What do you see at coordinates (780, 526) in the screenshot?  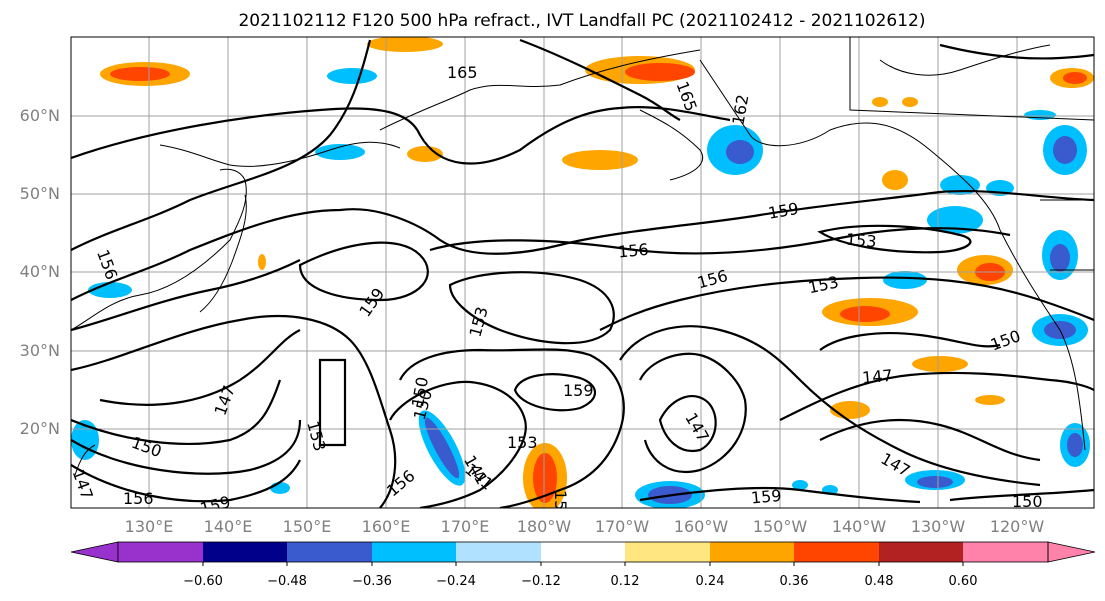 I see `lon-label: 150°W` at bounding box center [780, 526].